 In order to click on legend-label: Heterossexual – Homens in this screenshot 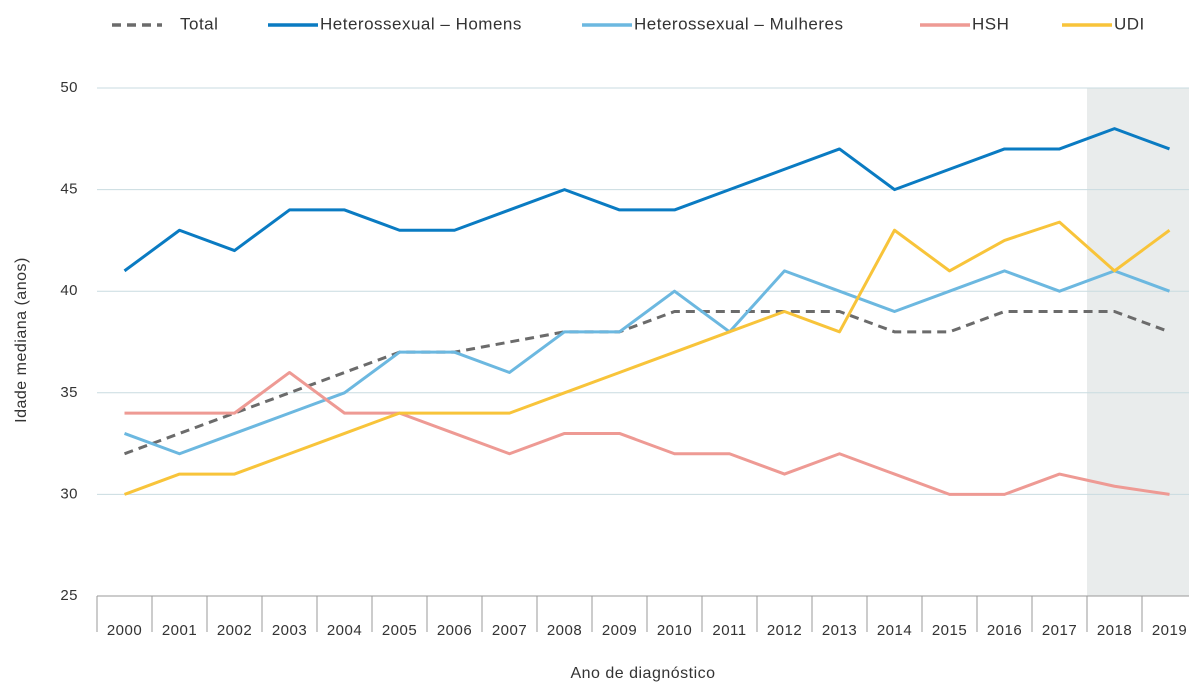, I will do `click(421, 23)`.